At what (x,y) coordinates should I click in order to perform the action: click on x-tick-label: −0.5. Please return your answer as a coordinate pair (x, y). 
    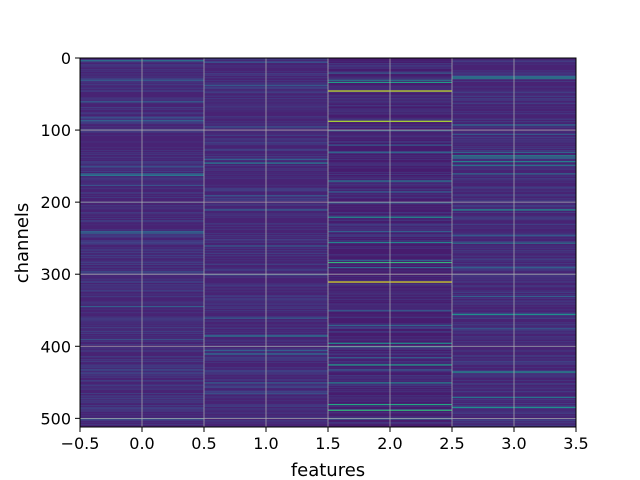
    Looking at the image, I should click on (80, 443).